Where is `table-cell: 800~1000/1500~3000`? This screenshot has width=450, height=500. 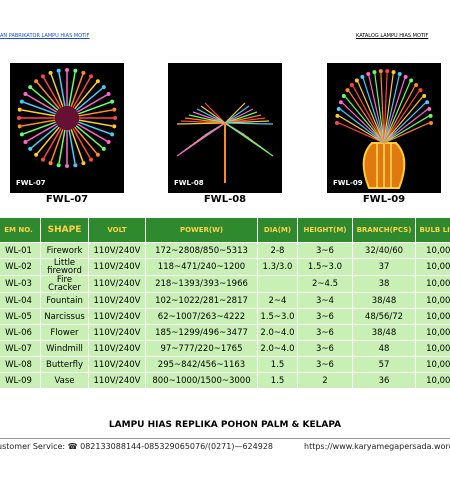 table-cell: 800~1000/1500~3000 is located at coordinates (201, 380).